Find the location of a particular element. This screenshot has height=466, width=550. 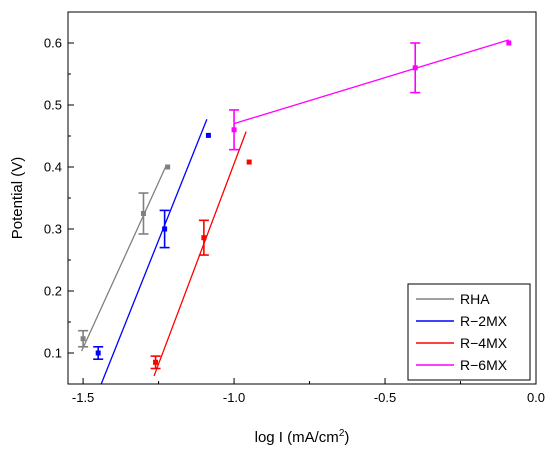

legend-label: R−2MX is located at coordinates (484, 321).